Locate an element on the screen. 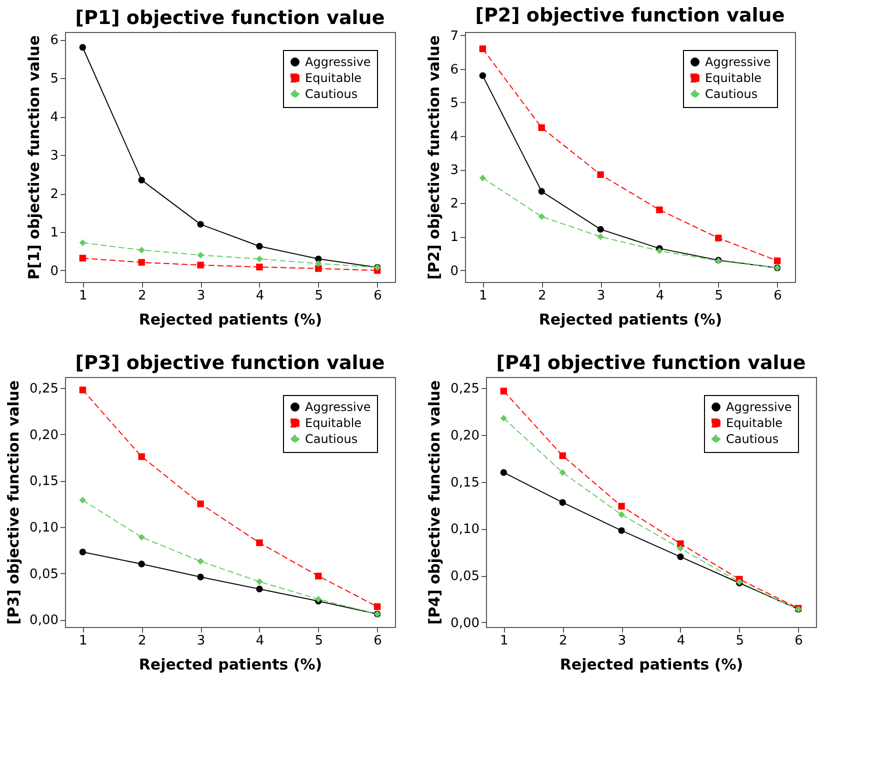 This screenshot has width=889, height=763. chart-title: [P2] objective function value is located at coordinates (630, 15).